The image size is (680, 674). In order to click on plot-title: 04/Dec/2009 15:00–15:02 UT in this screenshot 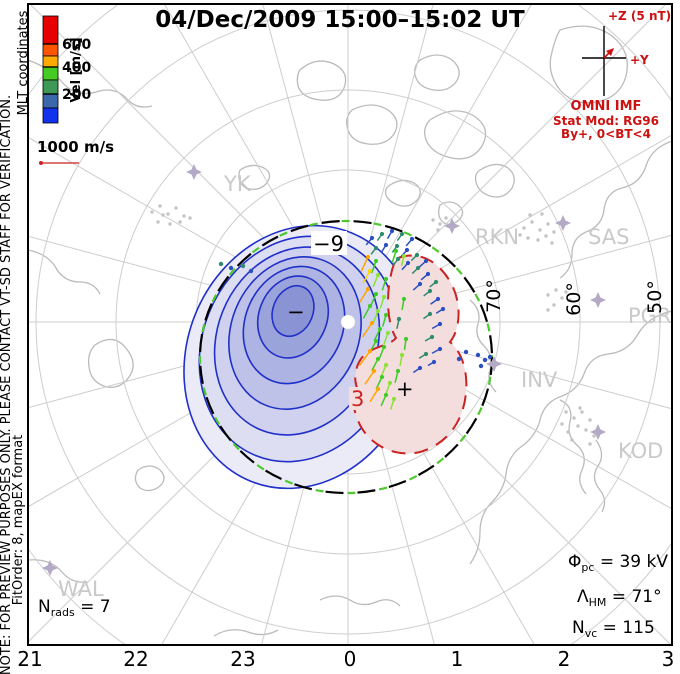, I will do `click(340, 20)`.